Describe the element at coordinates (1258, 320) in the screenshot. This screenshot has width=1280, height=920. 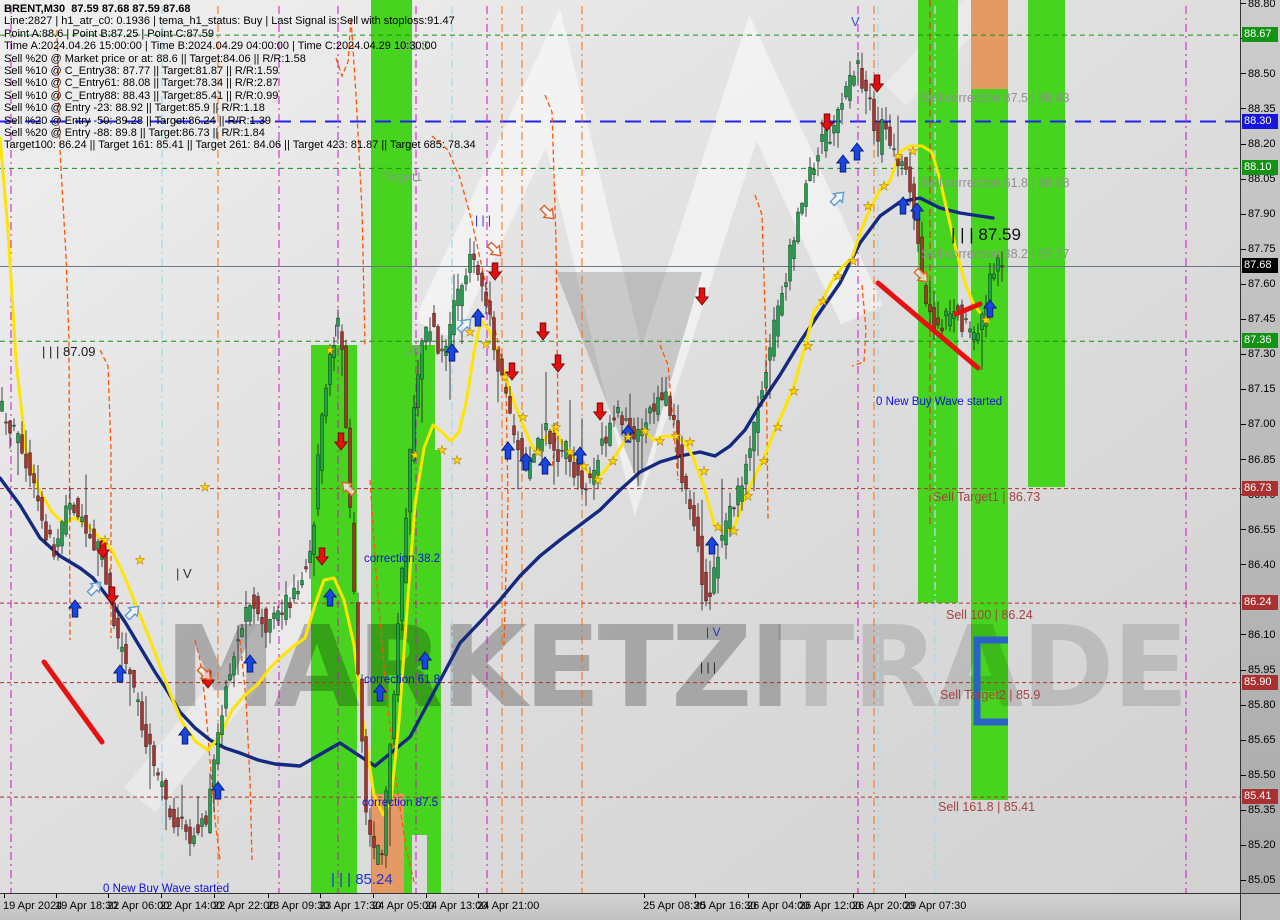
I see `price-tick-label: 87.45` at that location.